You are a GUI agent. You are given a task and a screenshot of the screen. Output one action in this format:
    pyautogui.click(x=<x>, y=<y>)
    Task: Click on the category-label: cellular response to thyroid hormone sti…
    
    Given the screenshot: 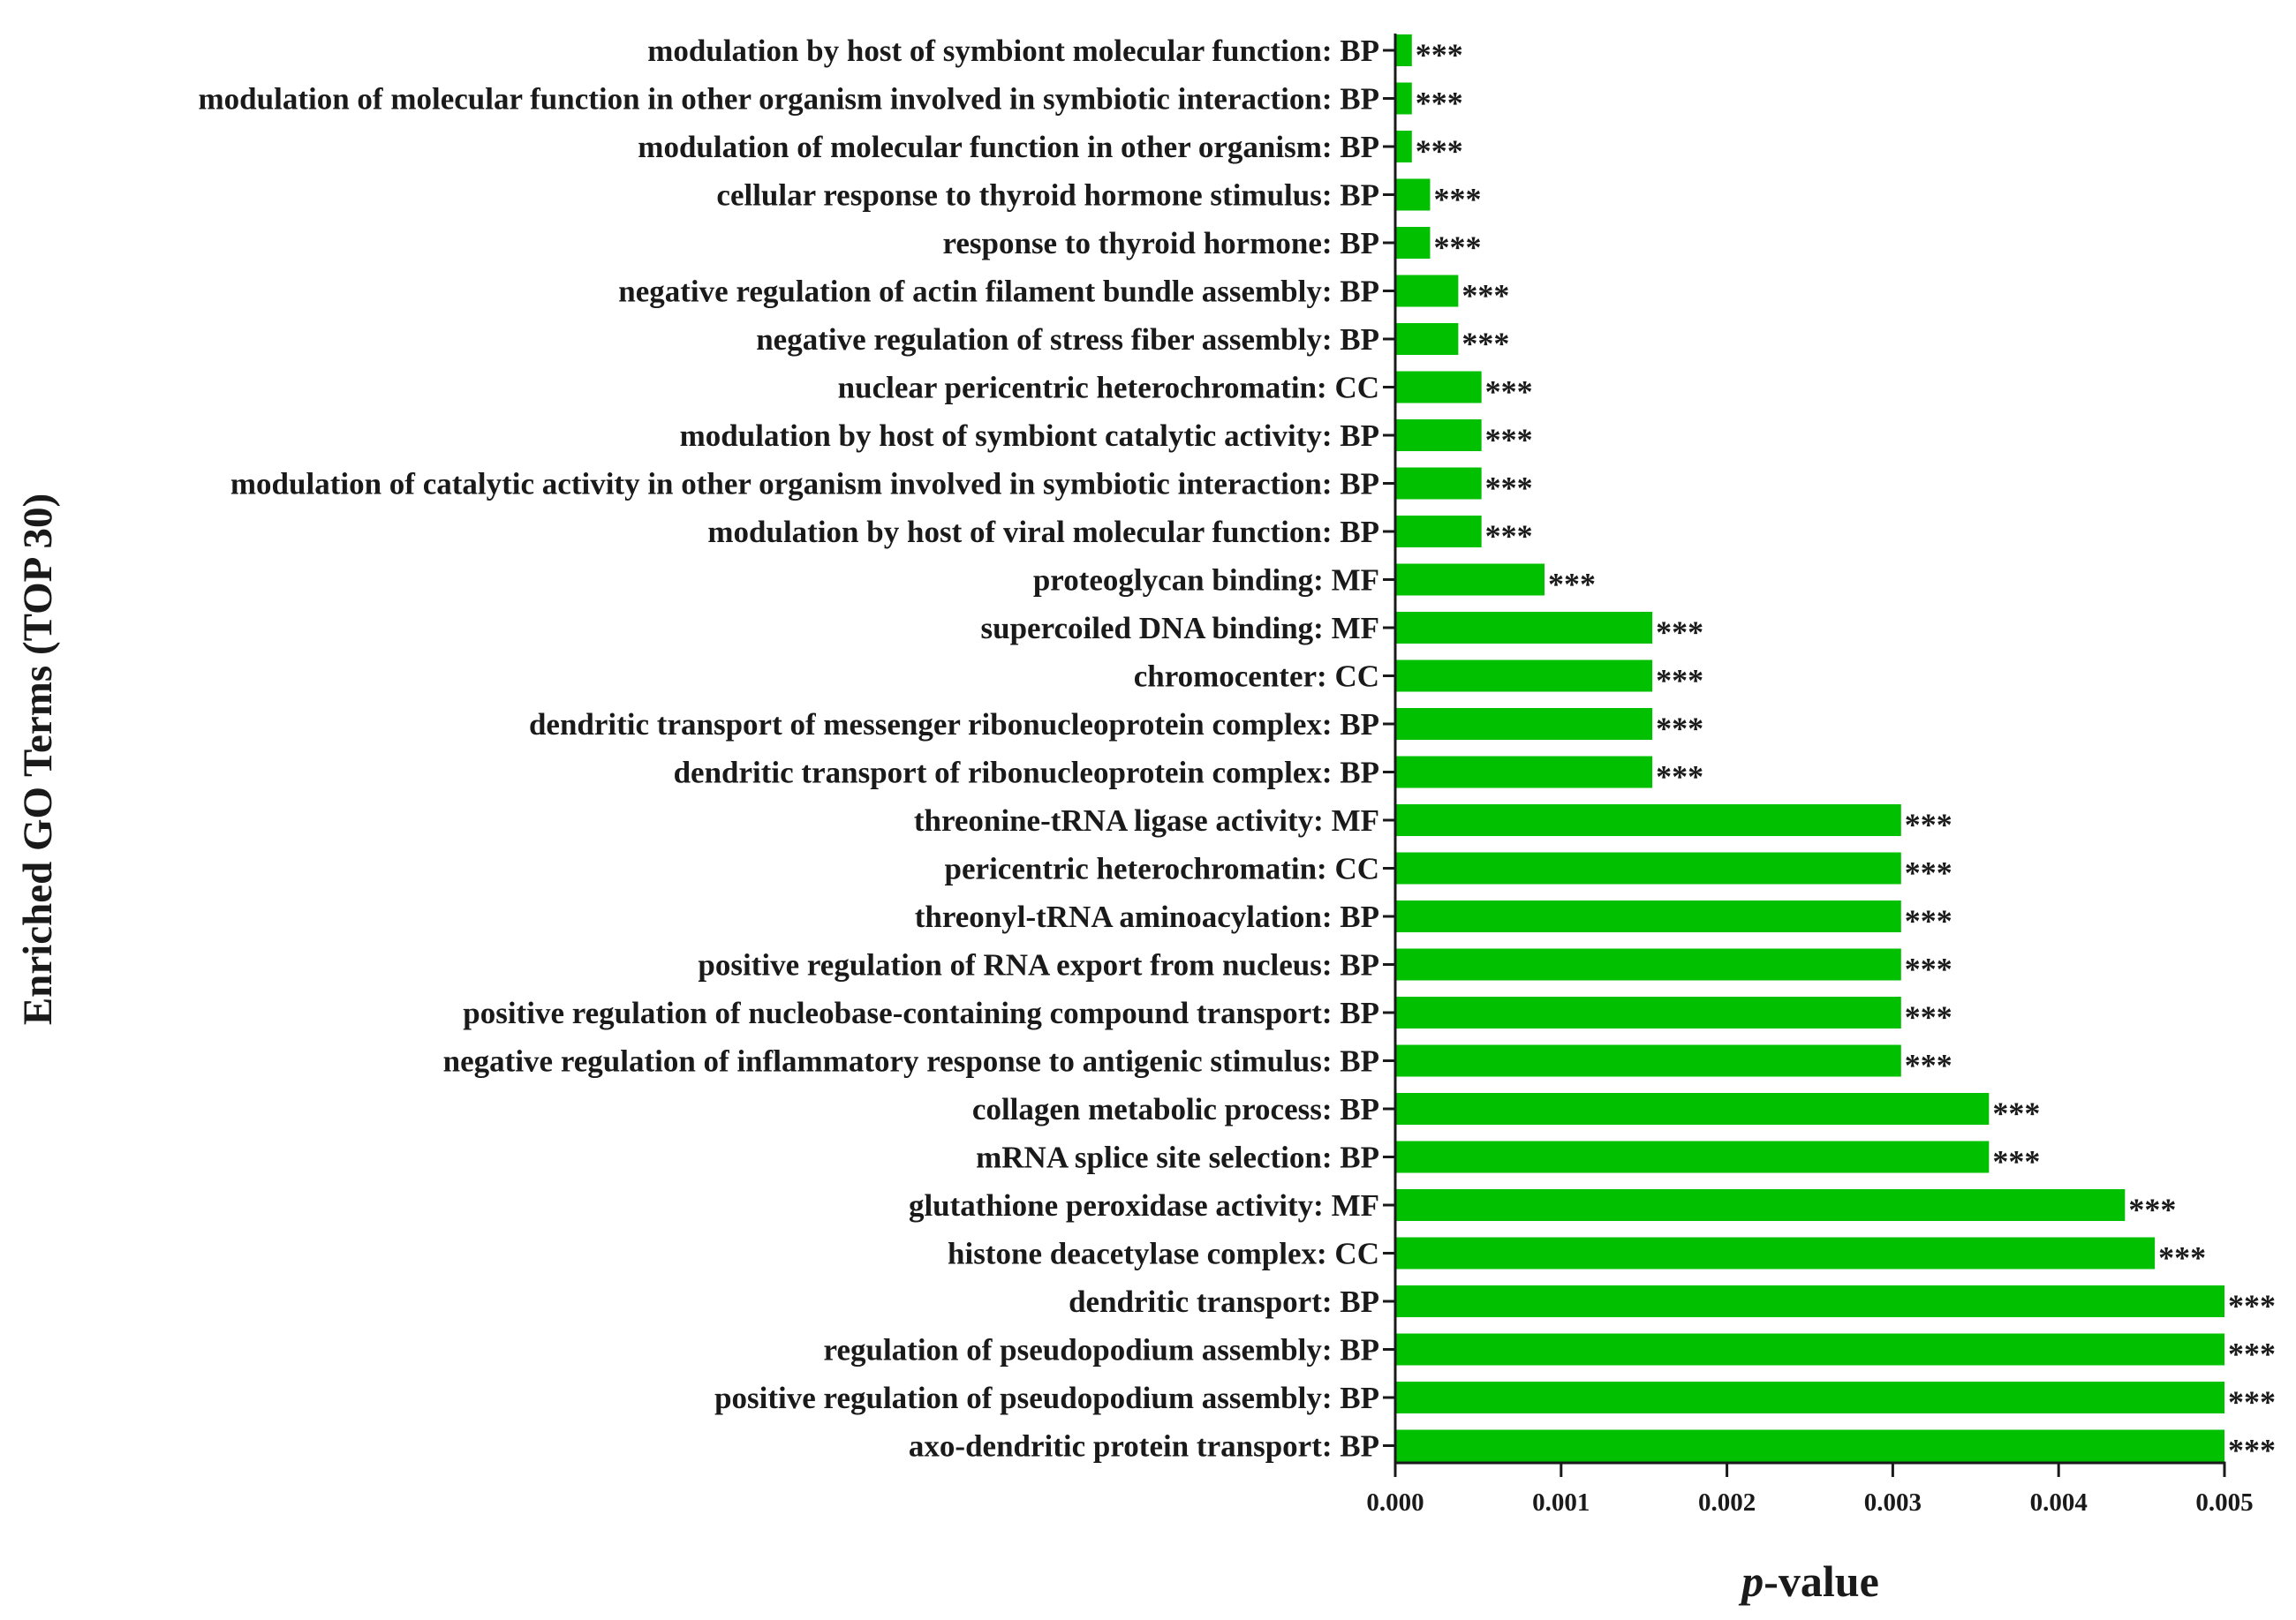 What is the action you would take?
    pyautogui.click(x=1047, y=195)
    